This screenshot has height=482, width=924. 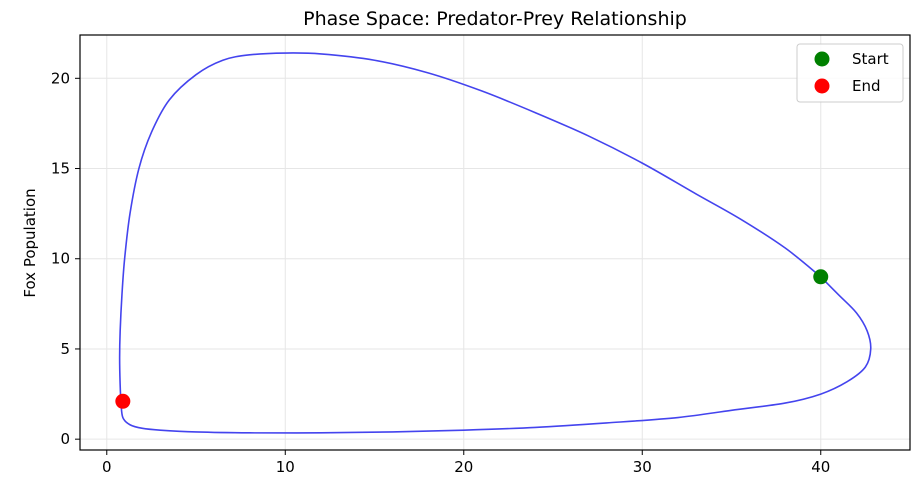 I want to click on y-tick-label: 0, so click(x=65, y=439).